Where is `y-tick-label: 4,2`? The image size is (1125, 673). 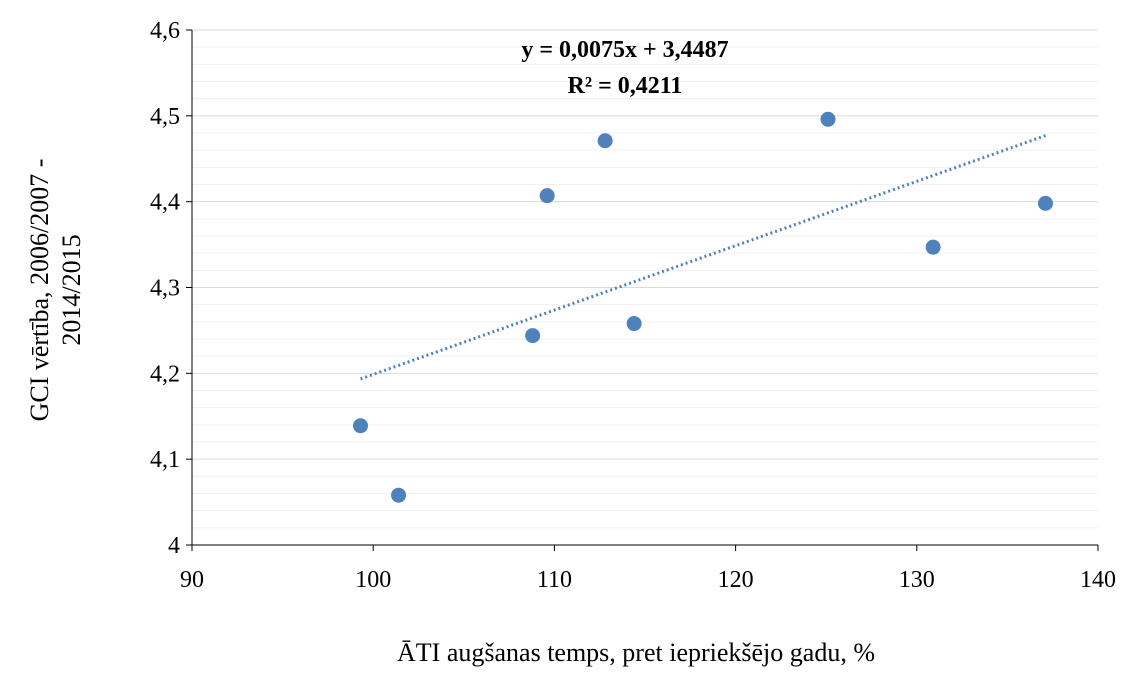 y-tick-label: 4,2 is located at coordinates (165, 374).